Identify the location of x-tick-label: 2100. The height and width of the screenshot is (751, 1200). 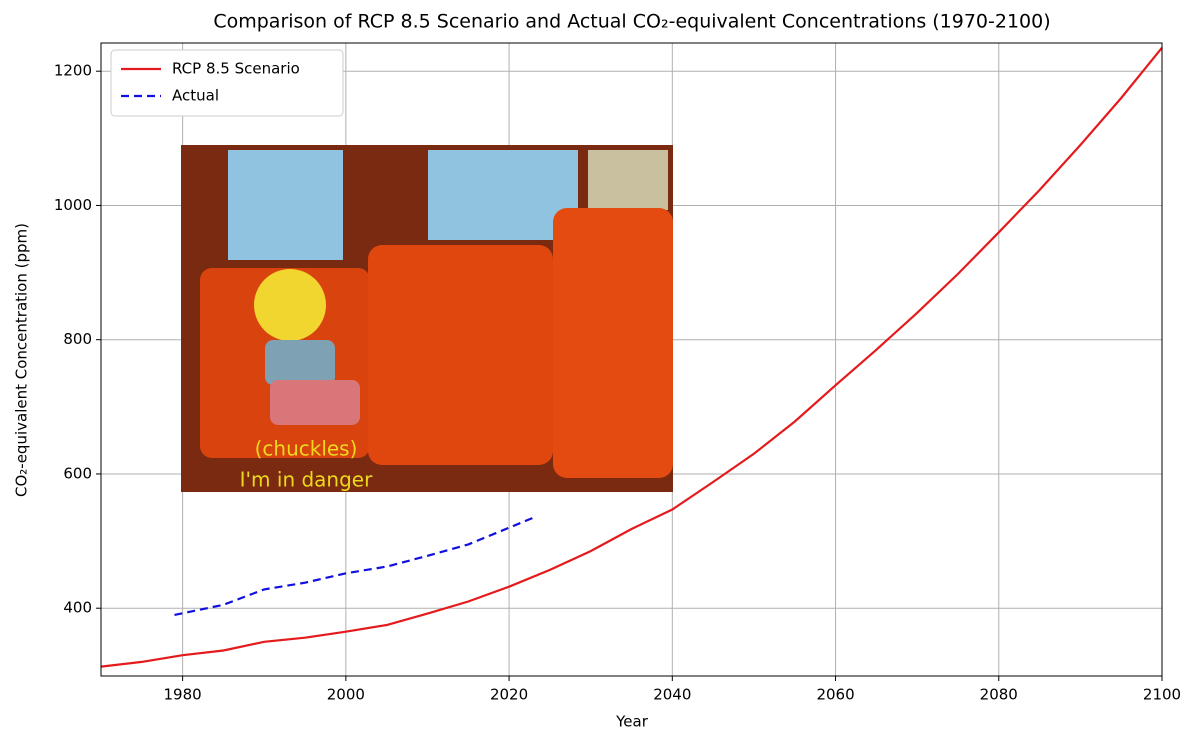
(1162, 695).